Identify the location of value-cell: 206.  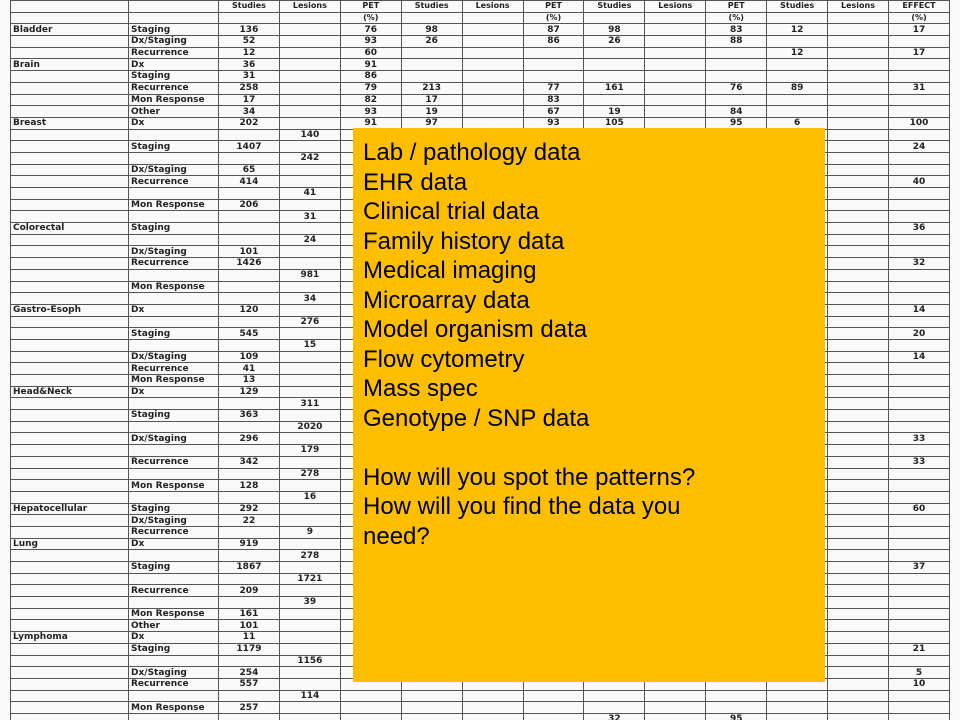
(249, 205).